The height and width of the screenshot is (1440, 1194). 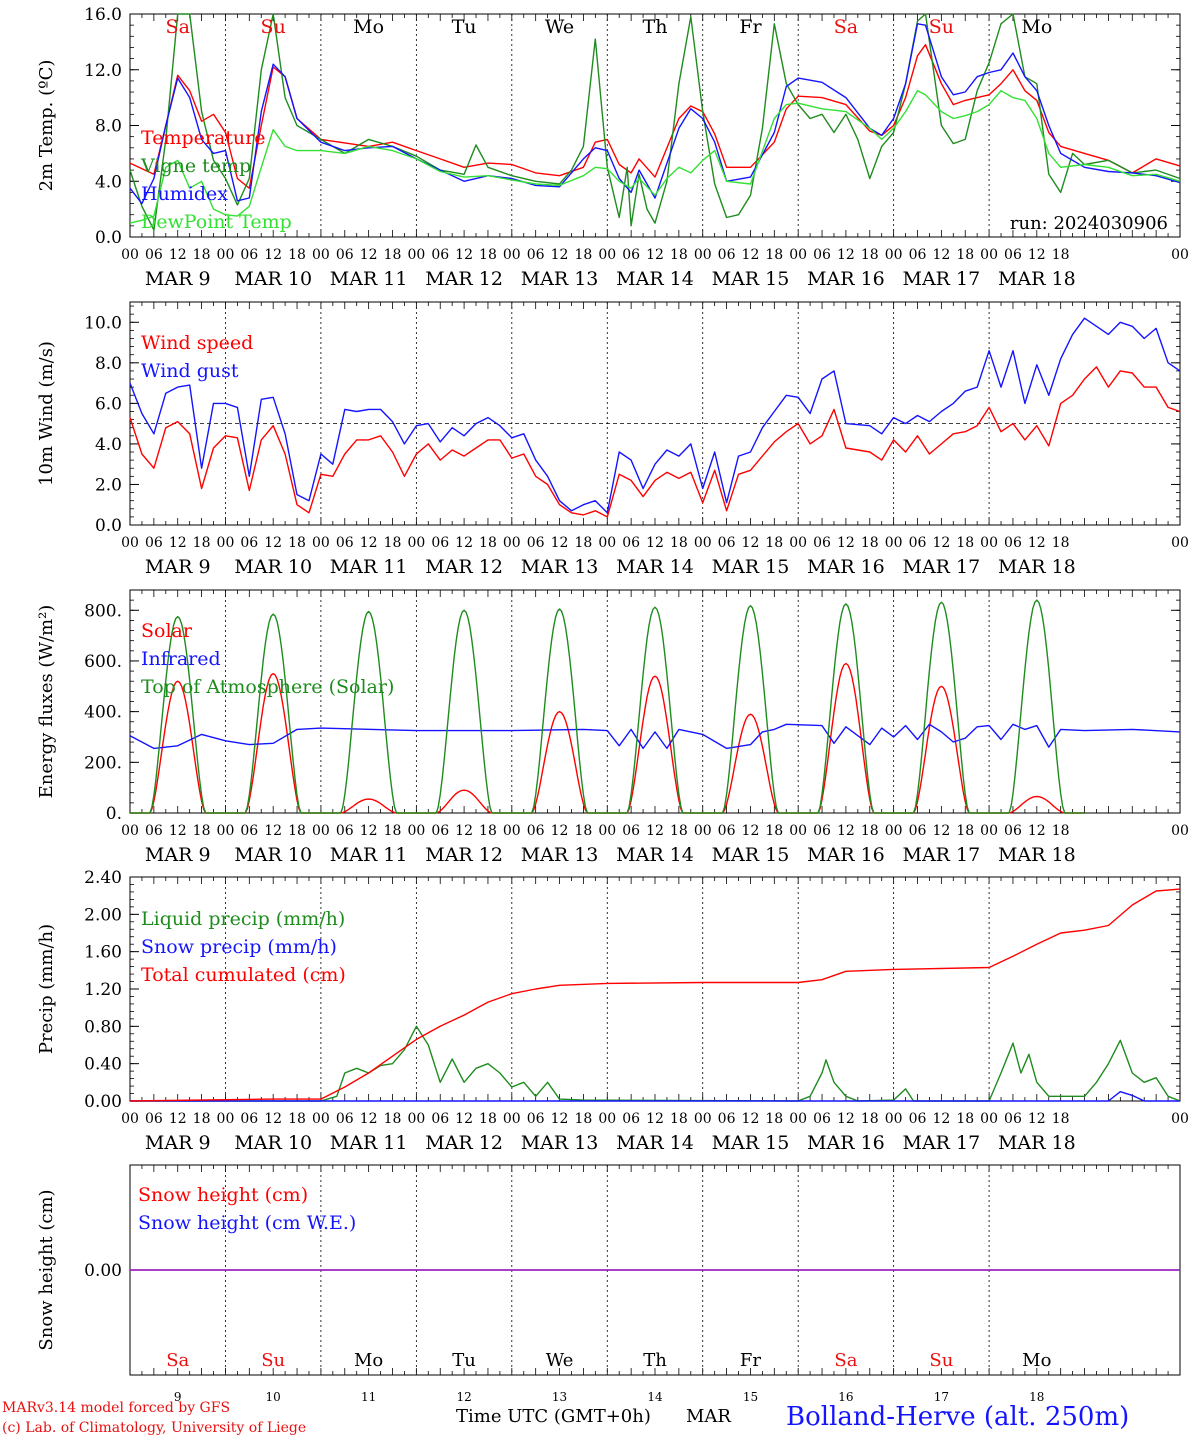 I want to click on y-tick-label: 1.20, so click(x=103, y=990).